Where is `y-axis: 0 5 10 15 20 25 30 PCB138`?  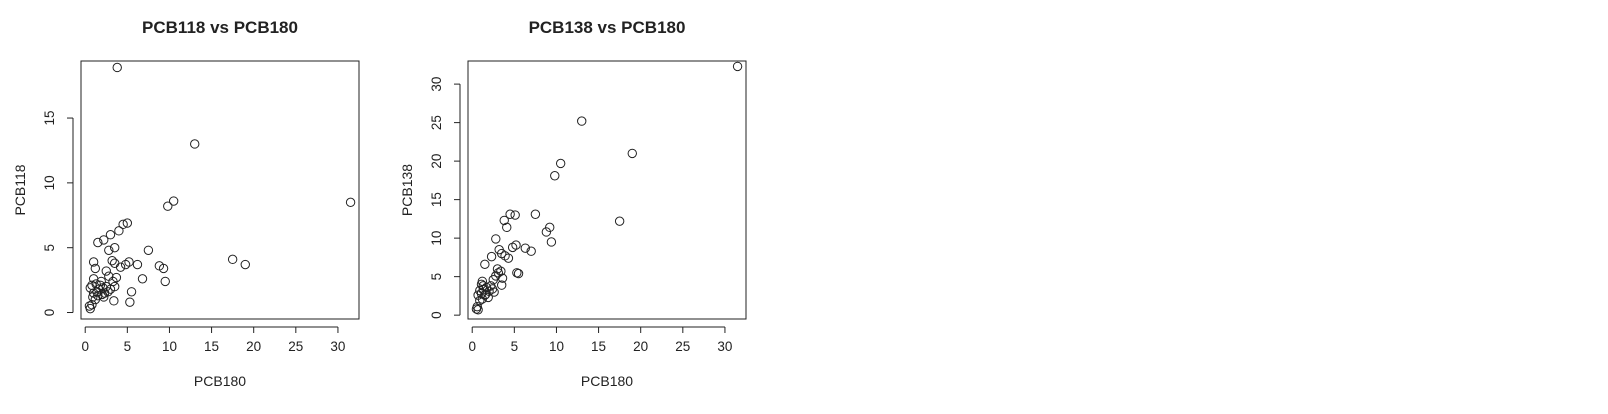
y-axis: 0 5 10 15 20 25 30 PCB138 is located at coordinates (430, 198).